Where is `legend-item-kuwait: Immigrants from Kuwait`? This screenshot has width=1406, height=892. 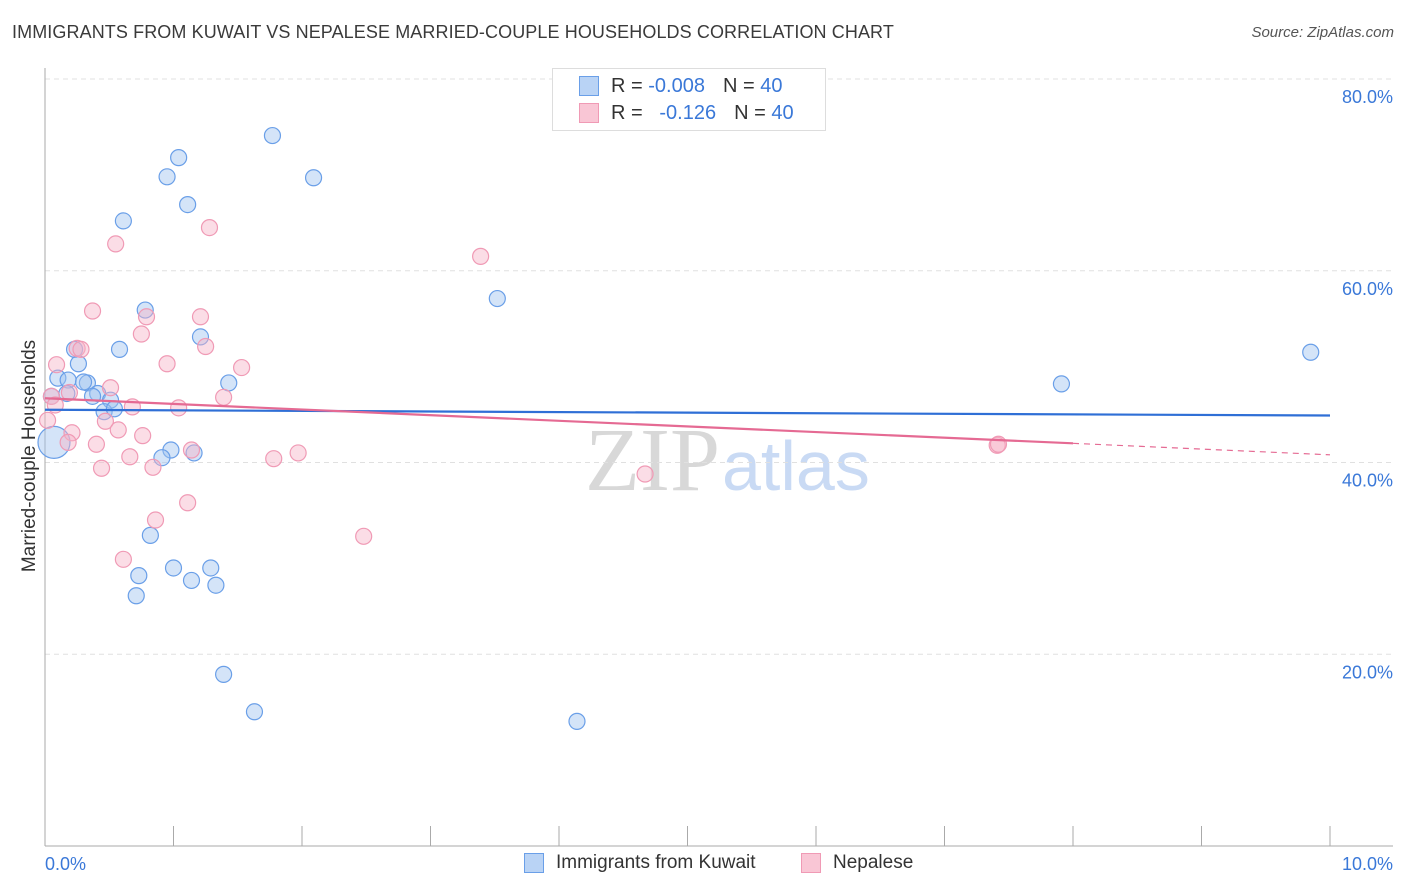
legend-item-kuwait: Immigrants from Kuwait is located at coordinates (640, 863).